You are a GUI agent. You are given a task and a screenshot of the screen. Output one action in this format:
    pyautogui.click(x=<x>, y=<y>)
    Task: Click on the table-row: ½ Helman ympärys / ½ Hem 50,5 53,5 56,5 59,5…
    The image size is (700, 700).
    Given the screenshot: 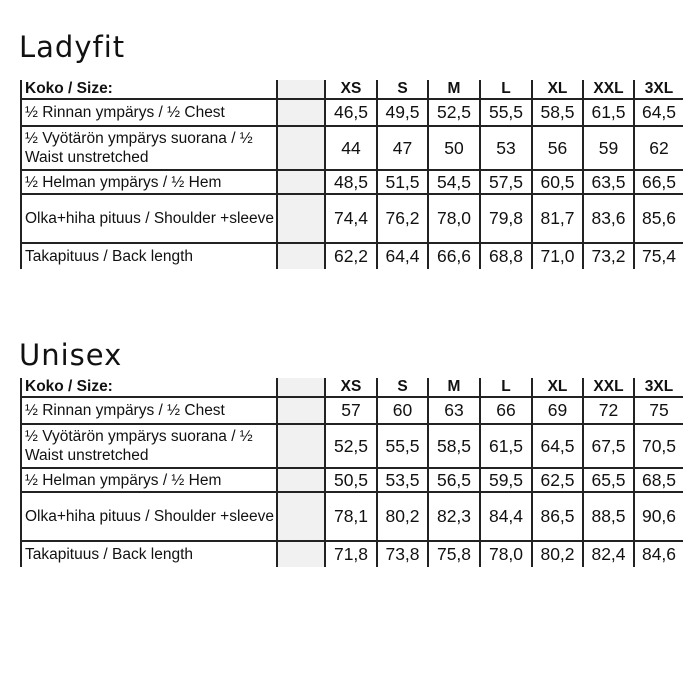 What is the action you would take?
    pyautogui.click(x=351, y=480)
    